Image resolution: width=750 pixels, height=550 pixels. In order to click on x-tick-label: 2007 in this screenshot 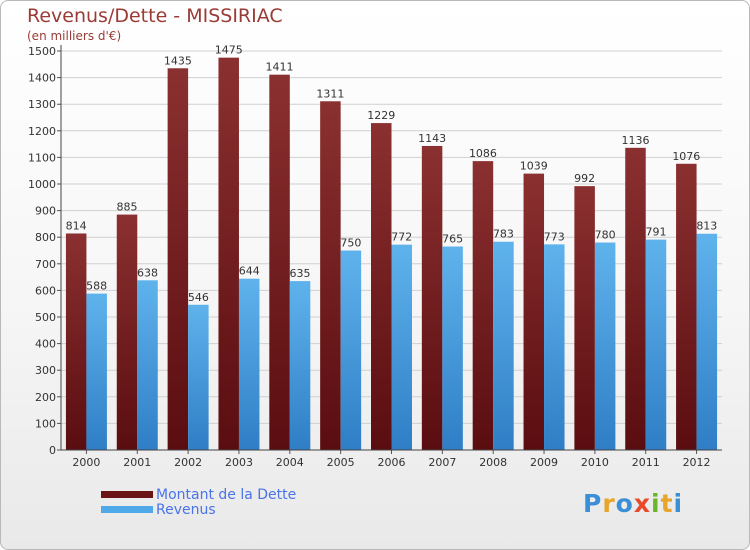, I will do `click(442, 462)`.